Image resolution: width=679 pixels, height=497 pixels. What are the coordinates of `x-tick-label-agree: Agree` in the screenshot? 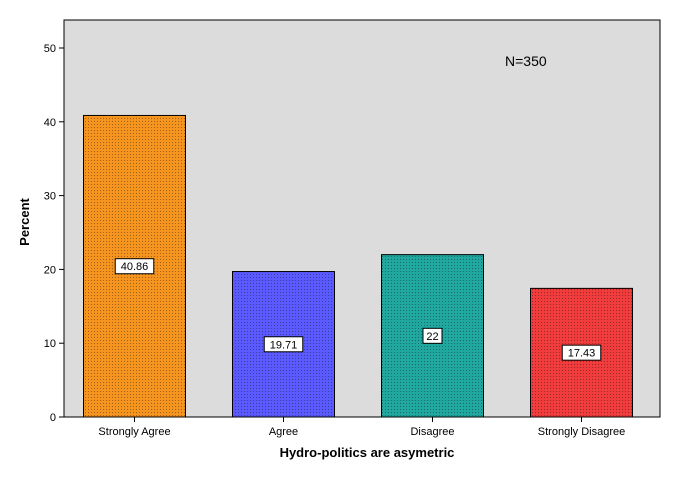 It's located at (283, 432).